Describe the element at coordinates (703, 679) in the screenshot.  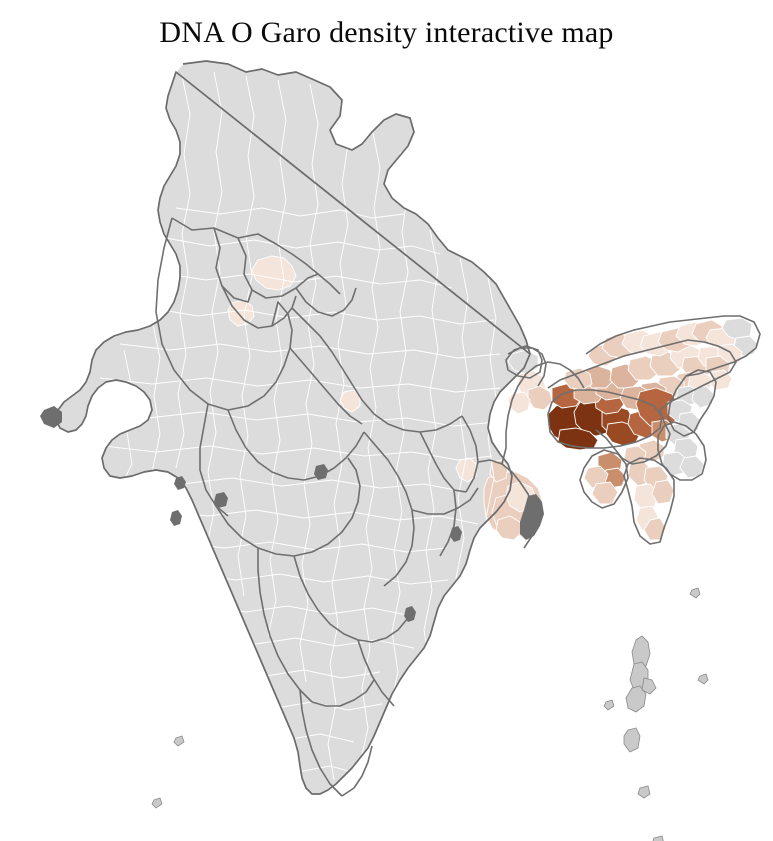
I see `island-barren` at that location.